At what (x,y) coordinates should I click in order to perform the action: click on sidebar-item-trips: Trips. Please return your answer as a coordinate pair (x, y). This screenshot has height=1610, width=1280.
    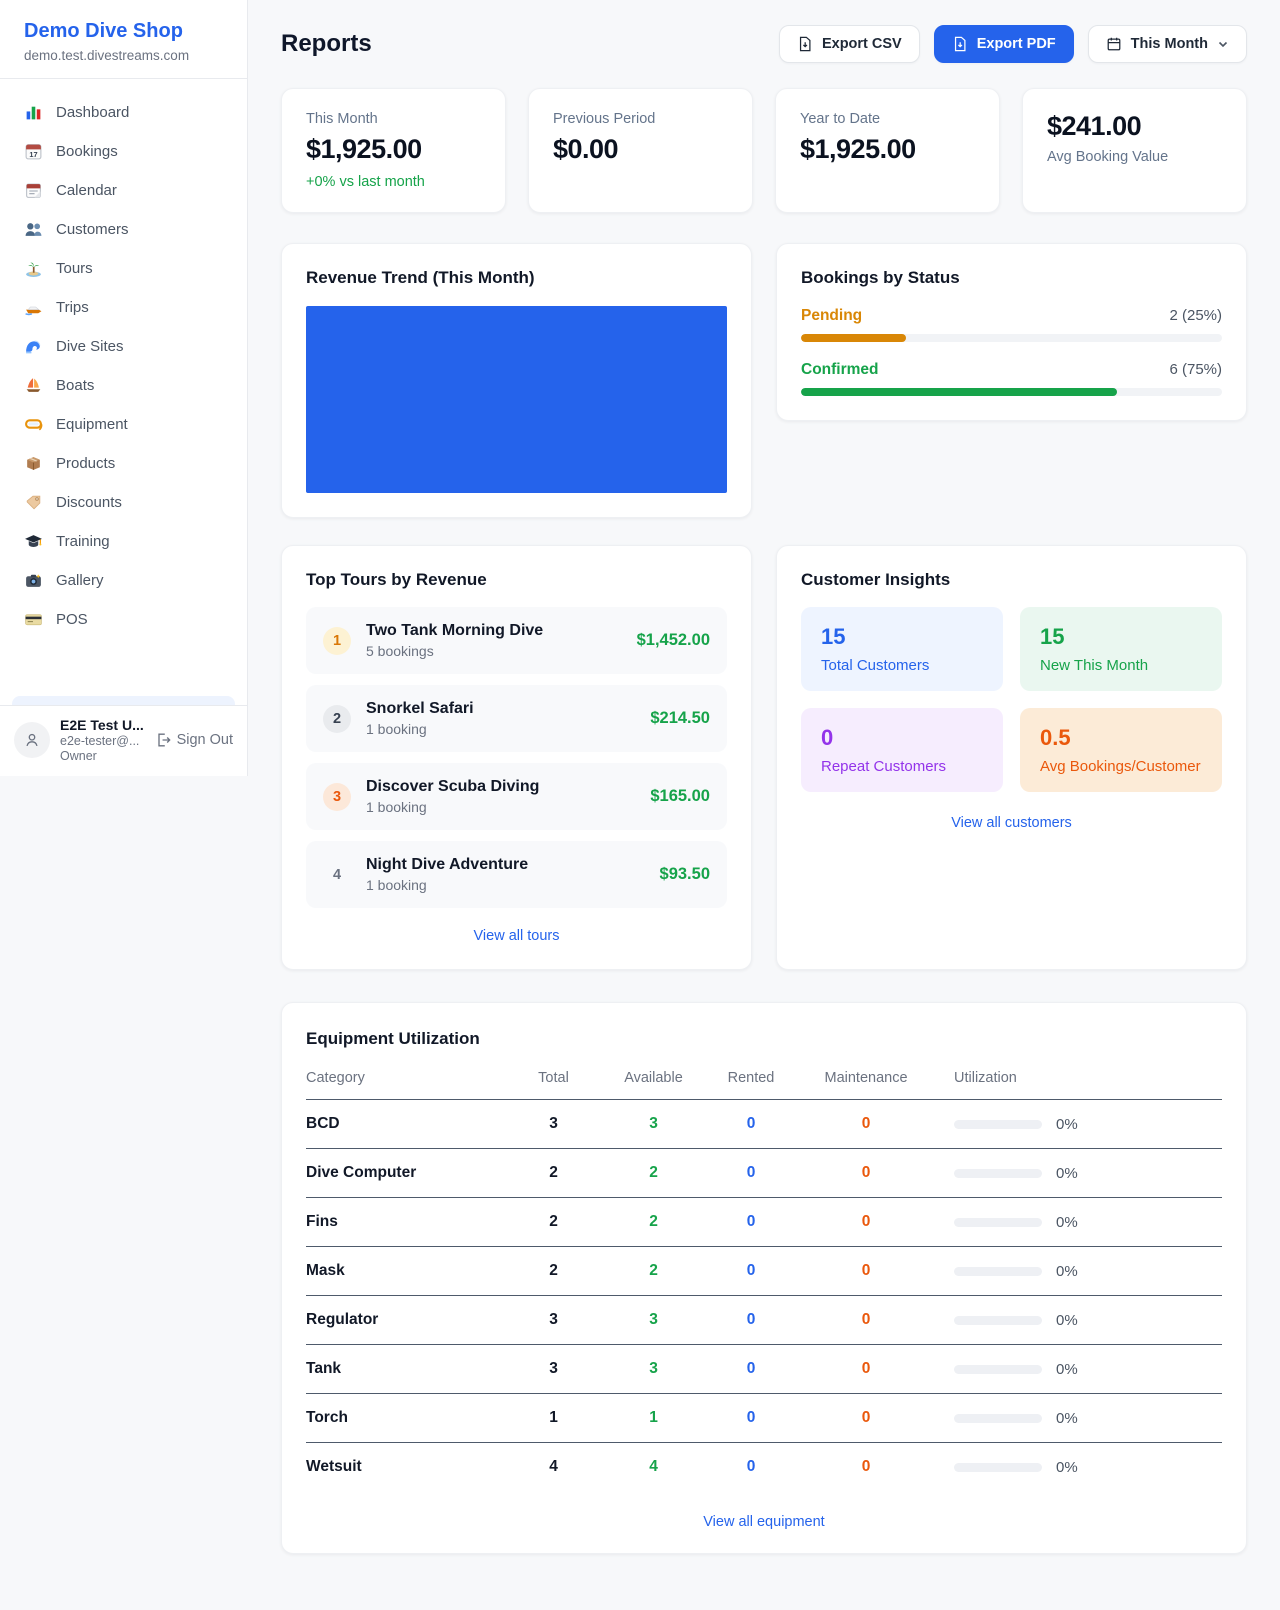
    Looking at the image, I should click on (123, 307).